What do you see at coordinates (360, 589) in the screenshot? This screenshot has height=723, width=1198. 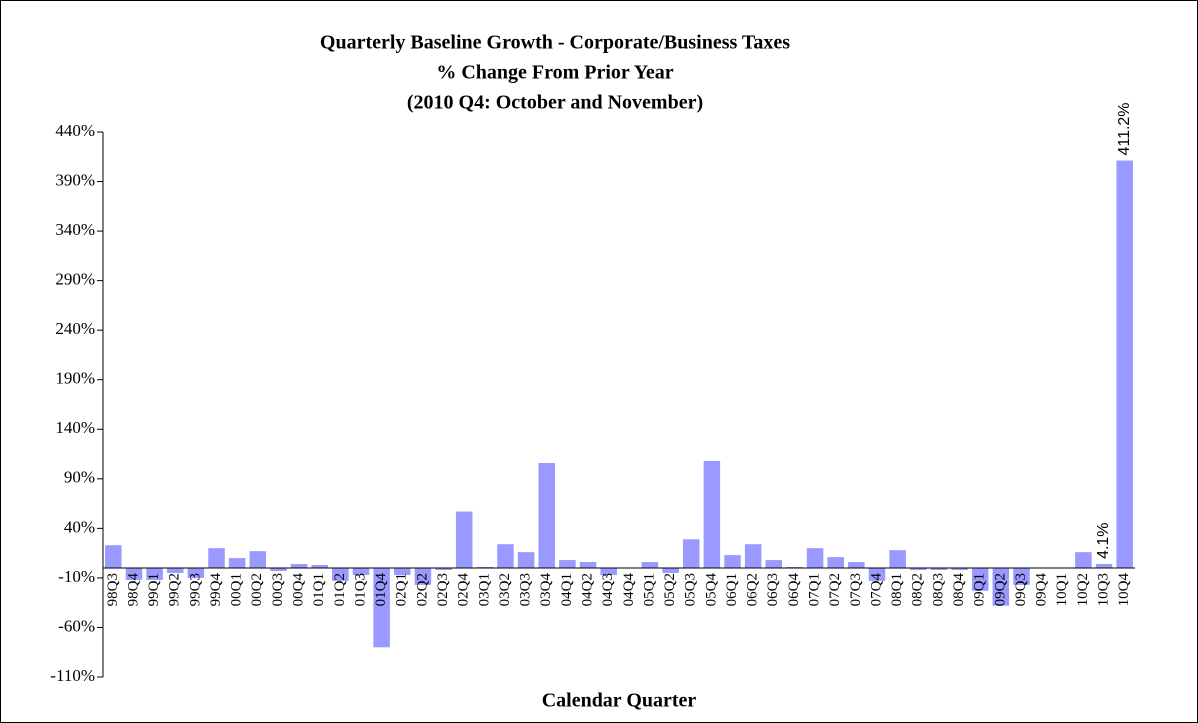 I see `x-tick-label: 01Q3` at bounding box center [360, 589].